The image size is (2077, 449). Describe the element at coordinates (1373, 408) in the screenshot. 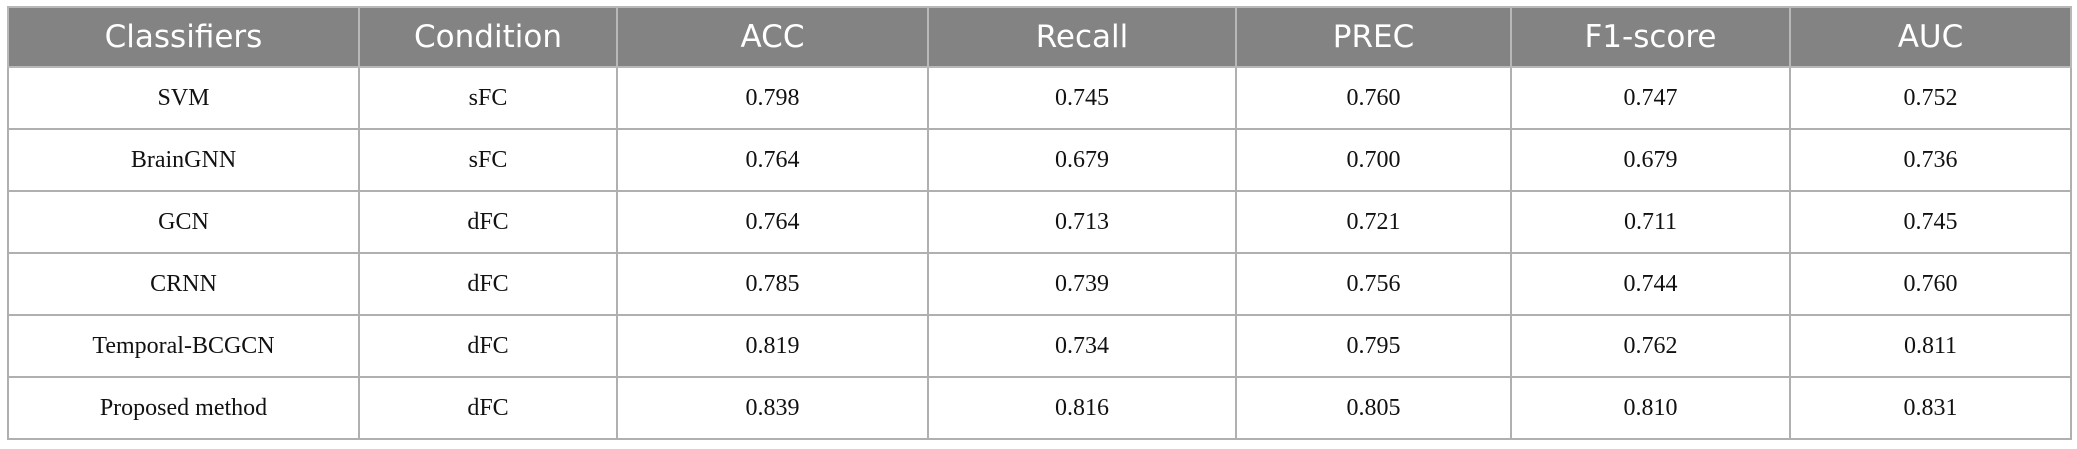

I see `table-cell: 0.805` at that location.